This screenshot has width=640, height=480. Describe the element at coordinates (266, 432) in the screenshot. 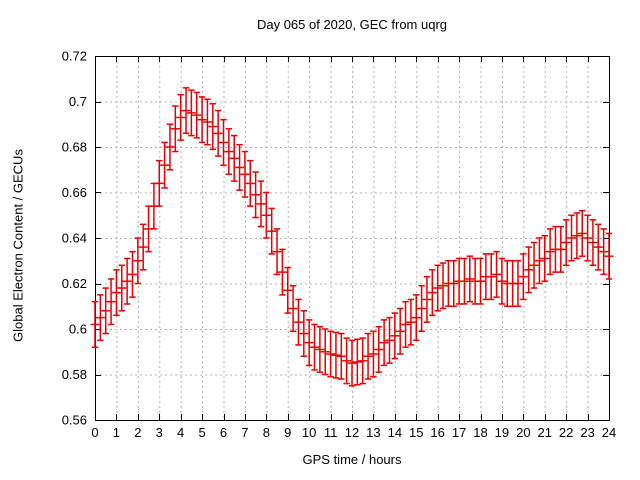

I see `x-tick-label: 8` at that location.